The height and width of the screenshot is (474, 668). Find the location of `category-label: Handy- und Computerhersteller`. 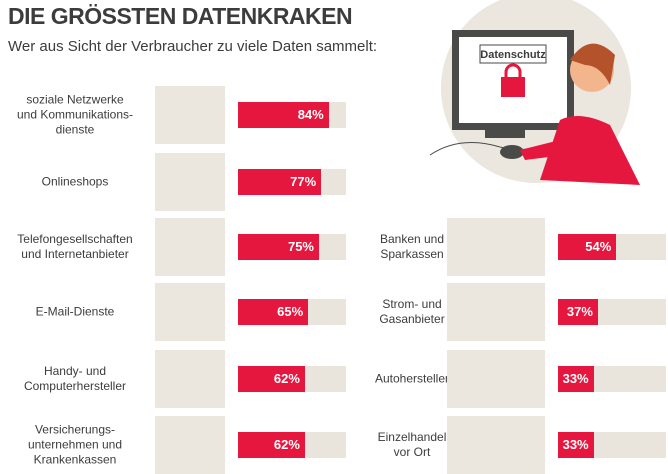

category-label: Handy- und Computerhersteller is located at coordinates (75, 378).